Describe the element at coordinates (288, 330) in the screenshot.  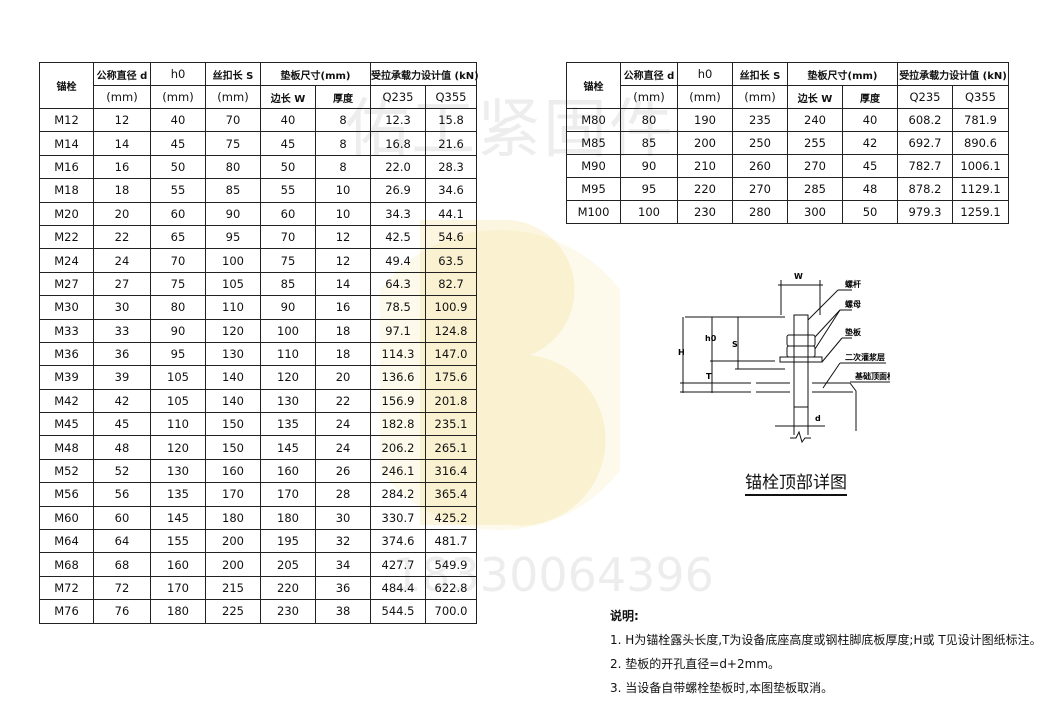
I see `table-cell: 100` at that location.